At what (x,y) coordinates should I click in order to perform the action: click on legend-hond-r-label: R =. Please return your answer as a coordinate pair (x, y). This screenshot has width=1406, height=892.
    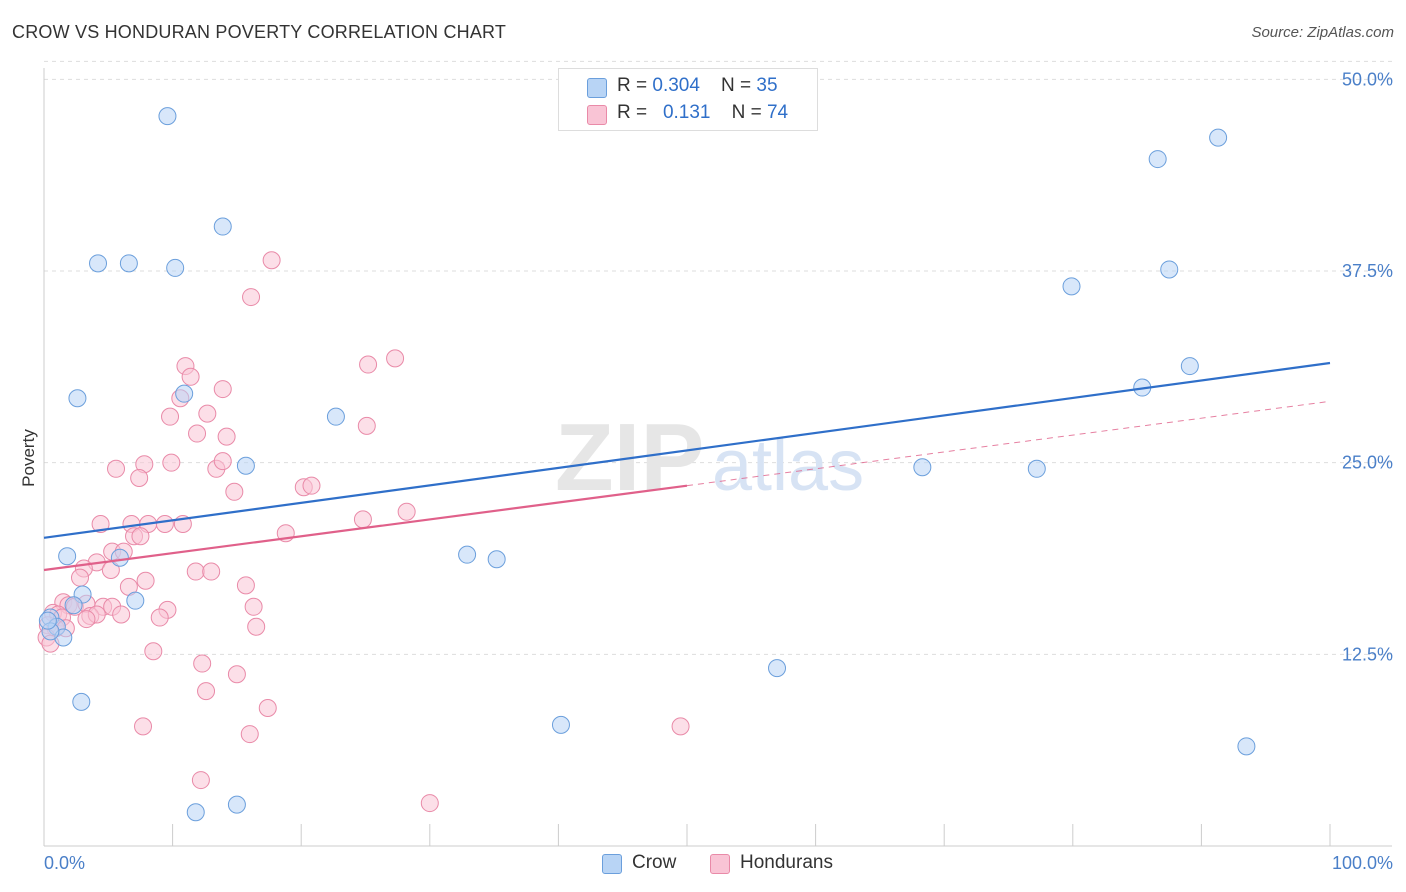
    Looking at the image, I should click on (635, 112).